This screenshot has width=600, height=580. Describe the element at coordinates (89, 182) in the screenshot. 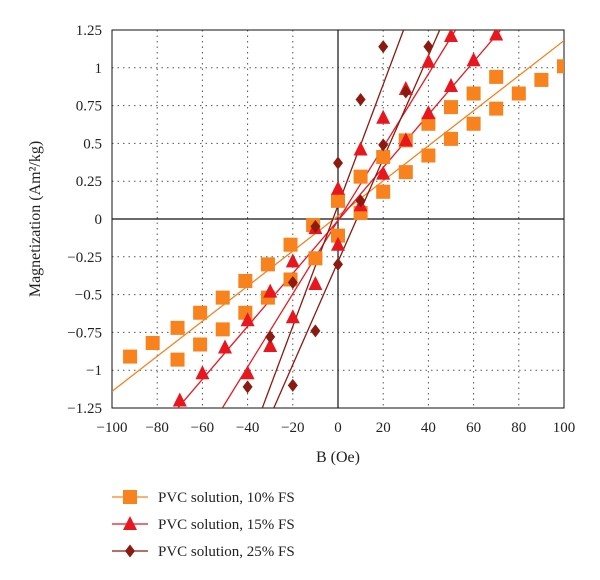

I see `y-tick-label: 0.25` at that location.